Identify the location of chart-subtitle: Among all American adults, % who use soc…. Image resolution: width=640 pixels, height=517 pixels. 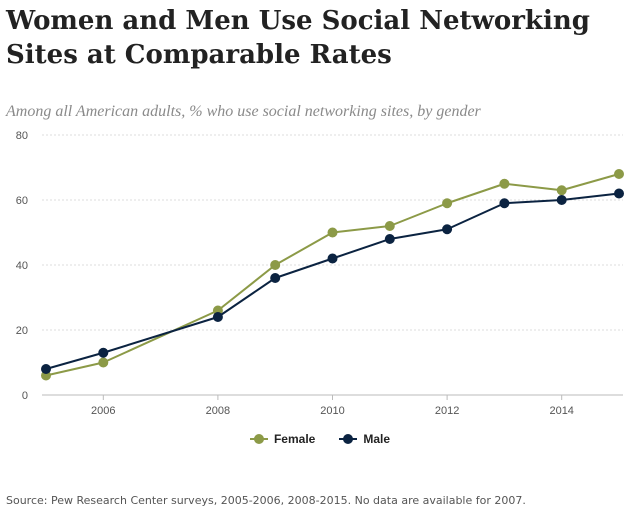
(243, 111).